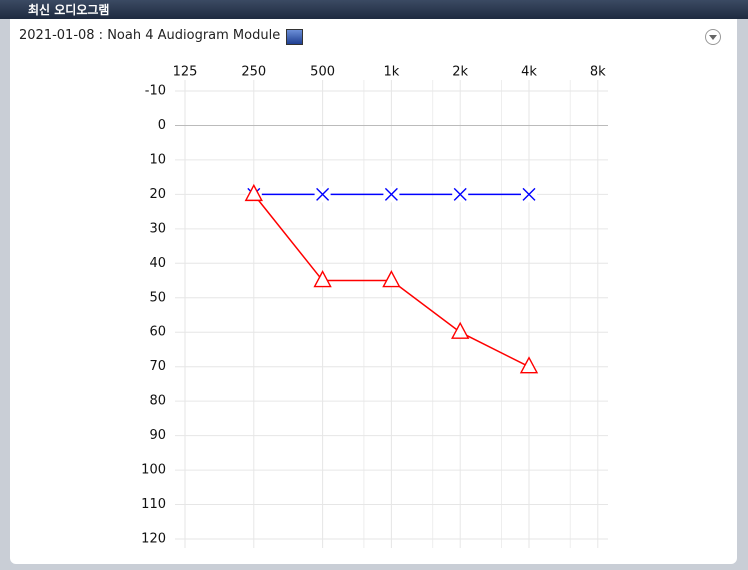 Image resolution: width=748 pixels, height=570 pixels. Describe the element at coordinates (460, 72) in the screenshot. I see `x-tick-label: 2k` at that location.